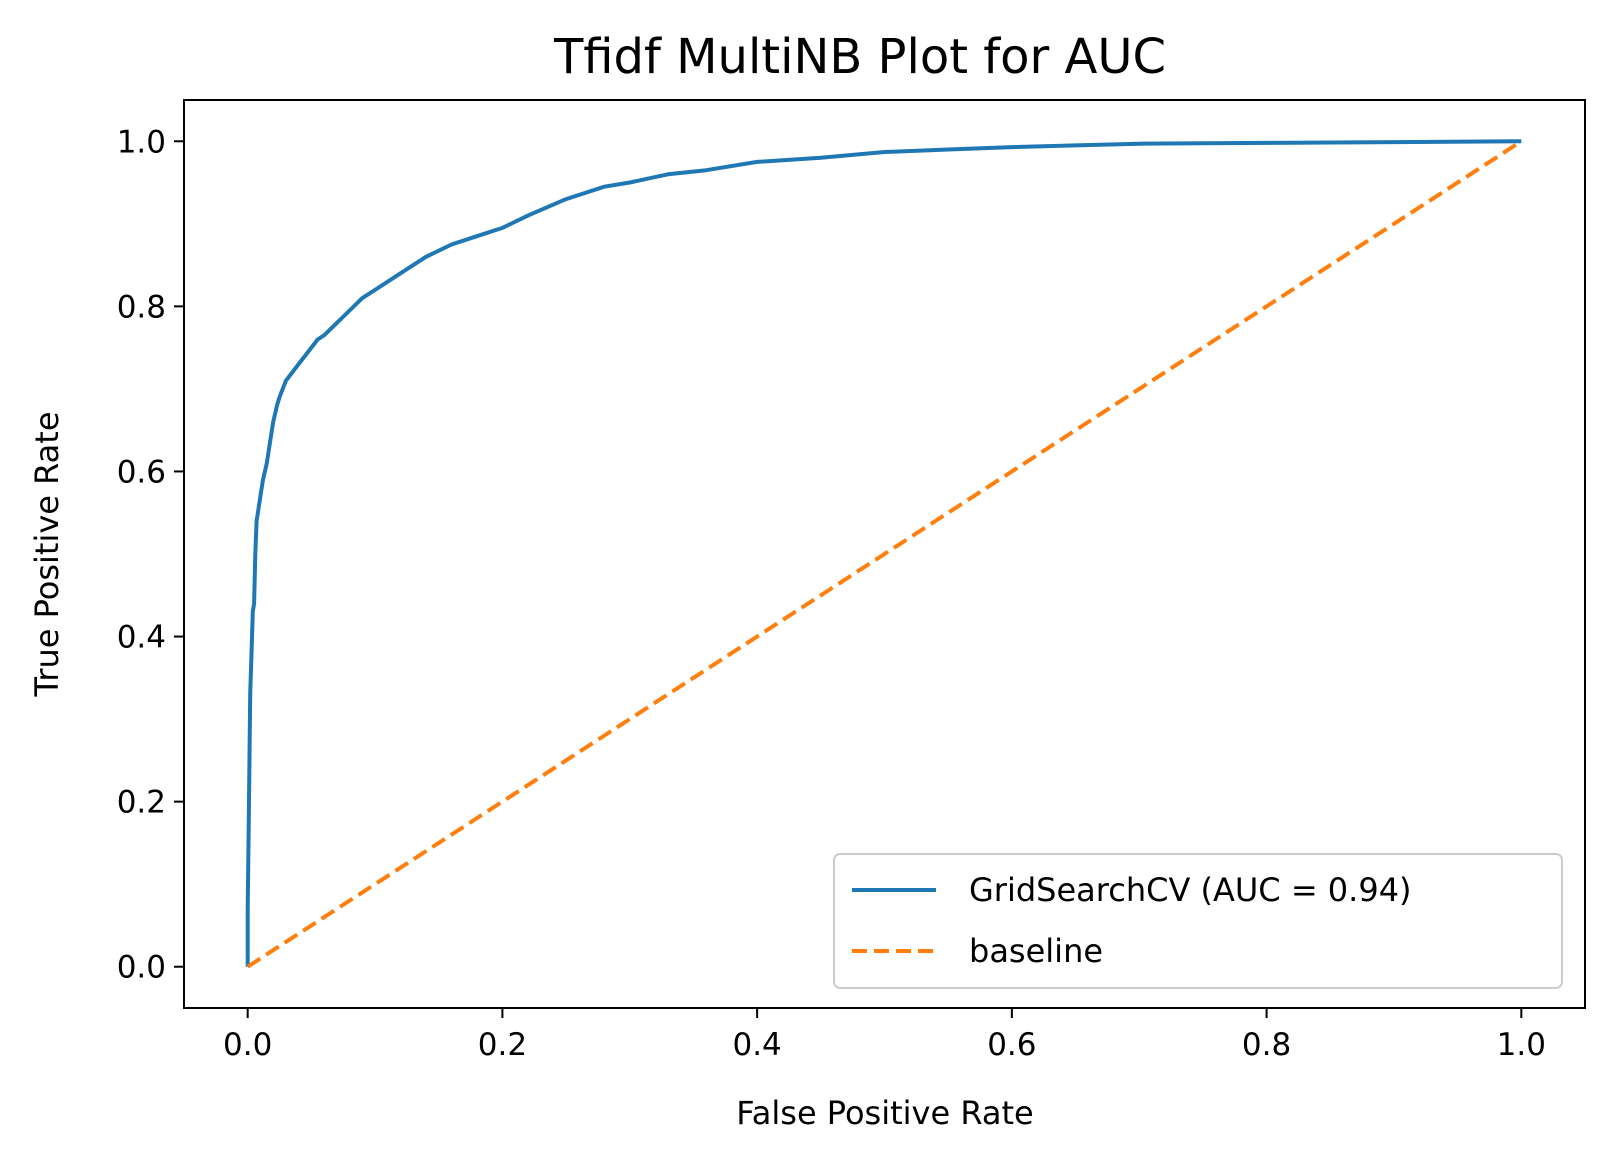 The height and width of the screenshot is (1161, 1607). Describe the element at coordinates (141, 142) in the screenshot. I see `y-tick-label: 1.0` at that location.